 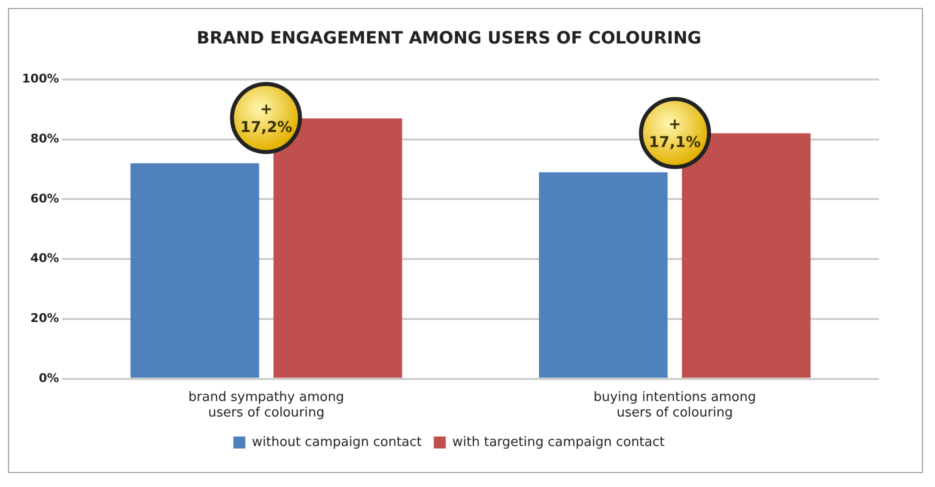 I want to click on y-tick-label: 20%, so click(x=45, y=318).